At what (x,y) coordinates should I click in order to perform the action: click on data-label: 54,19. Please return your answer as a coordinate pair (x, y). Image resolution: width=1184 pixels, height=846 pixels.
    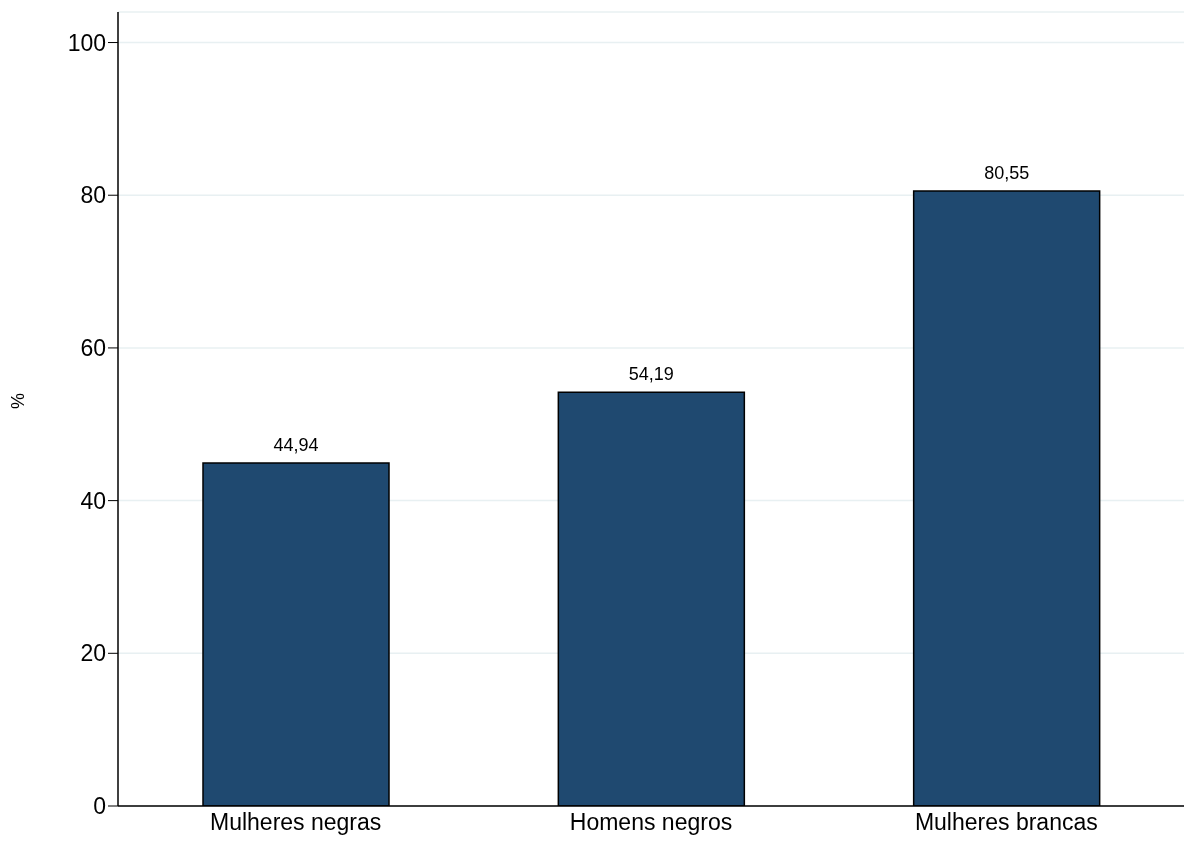
    Looking at the image, I should click on (651, 374).